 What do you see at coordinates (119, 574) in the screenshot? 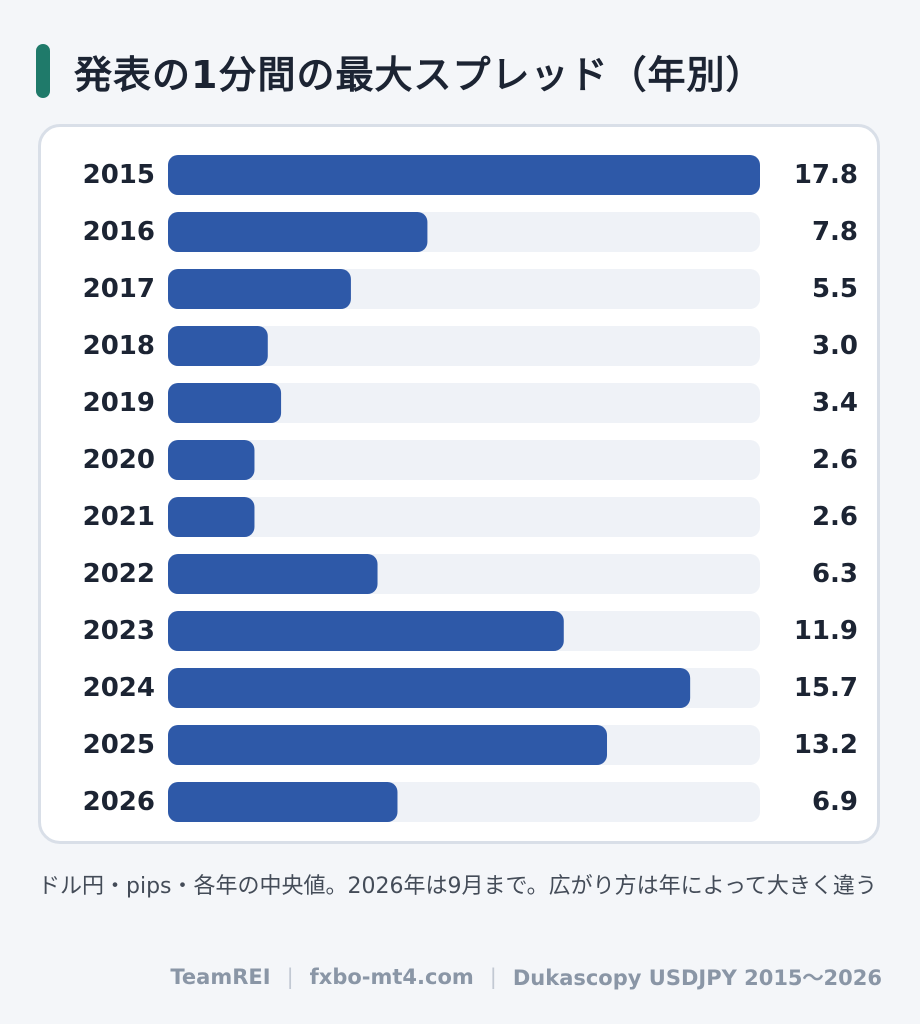
I see `category-label: 2022` at bounding box center [119, 574].